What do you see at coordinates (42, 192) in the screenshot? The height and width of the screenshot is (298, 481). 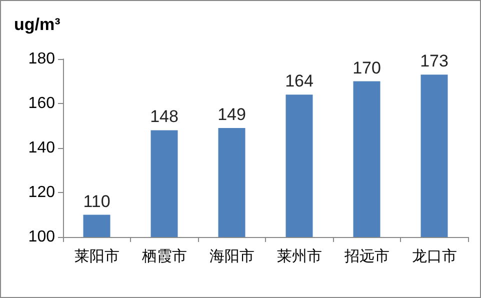 I see `y-tick-label: 120` at bounding box center [42, 192].